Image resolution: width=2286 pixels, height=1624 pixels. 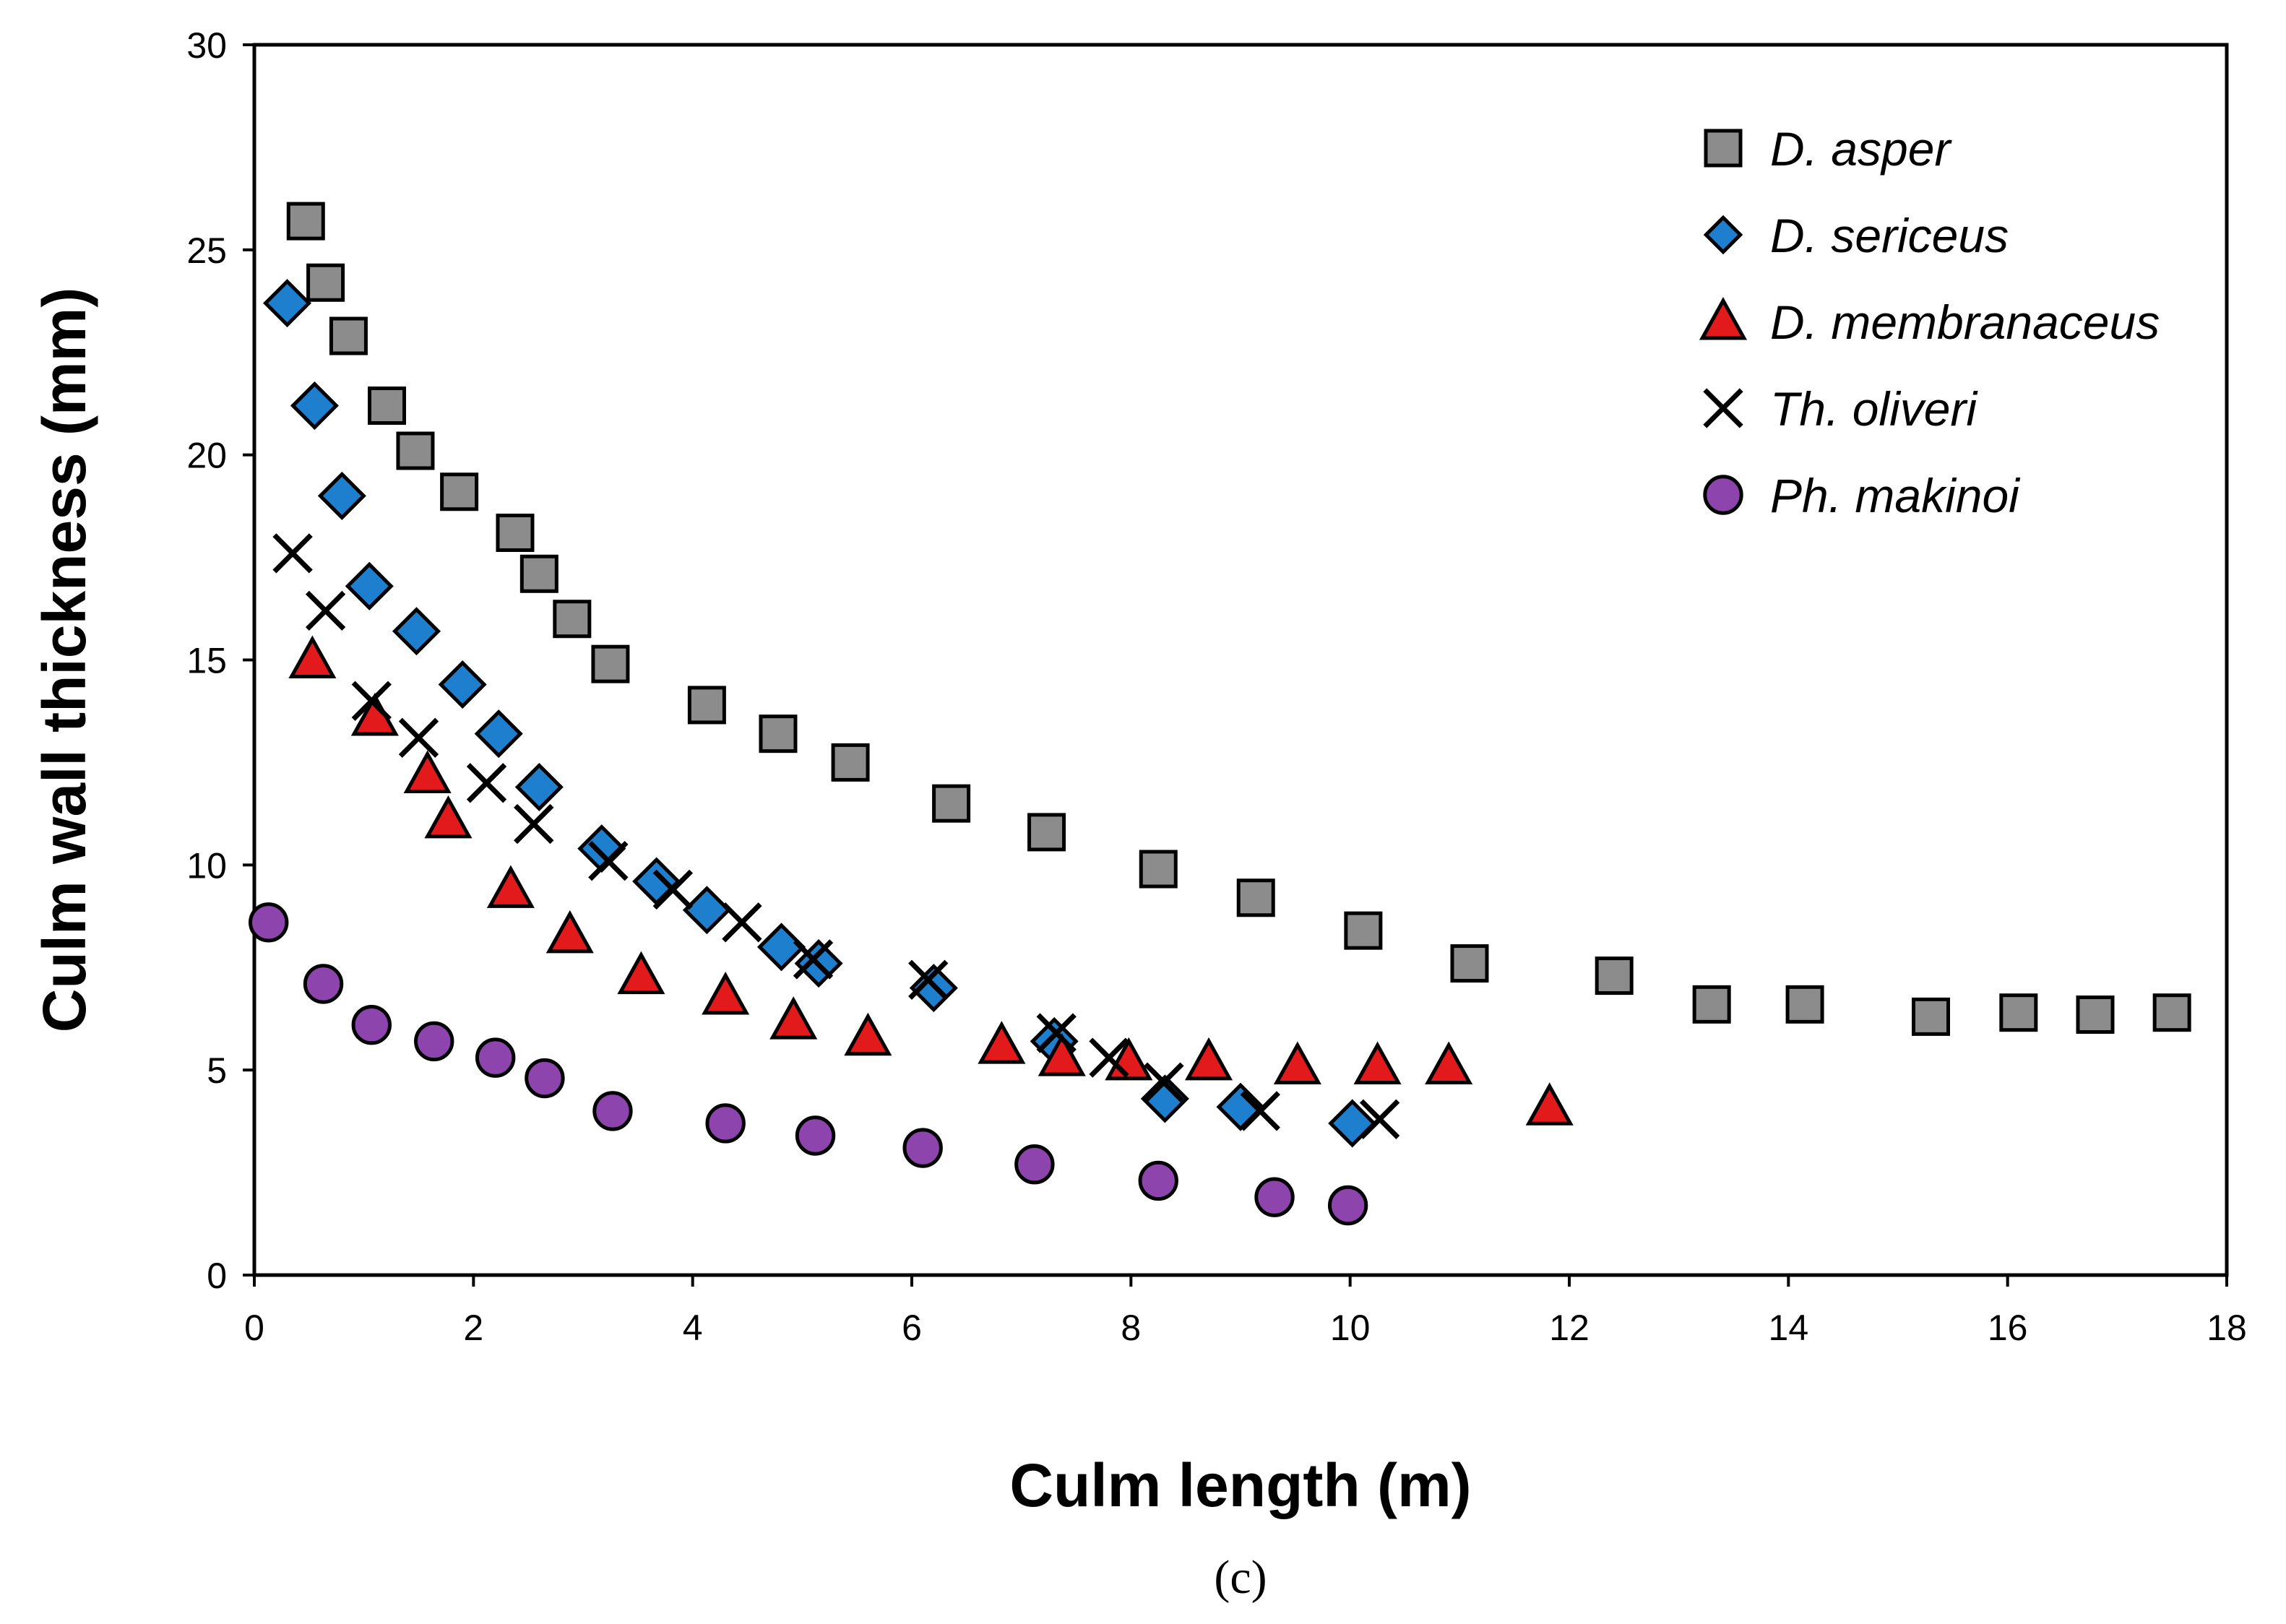 I want to click on legend-marker-d-asper, so click(x=1723, y=148).